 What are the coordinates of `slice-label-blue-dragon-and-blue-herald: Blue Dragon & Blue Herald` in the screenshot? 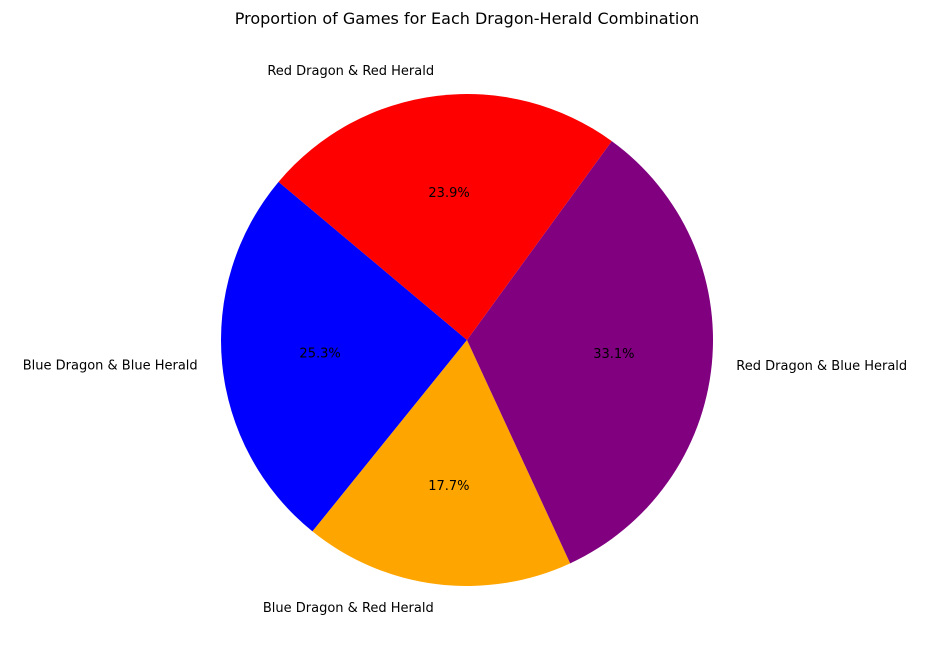 It's located at (110, 366).